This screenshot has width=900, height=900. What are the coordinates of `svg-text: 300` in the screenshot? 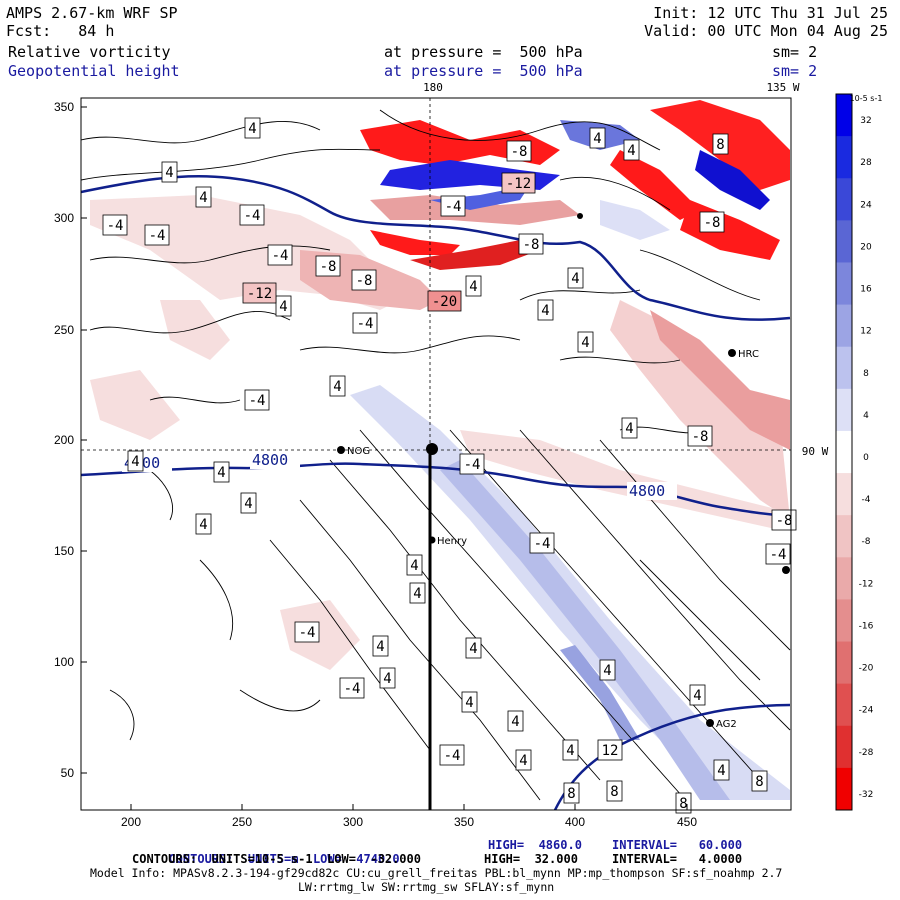 It's located at (353, 822).